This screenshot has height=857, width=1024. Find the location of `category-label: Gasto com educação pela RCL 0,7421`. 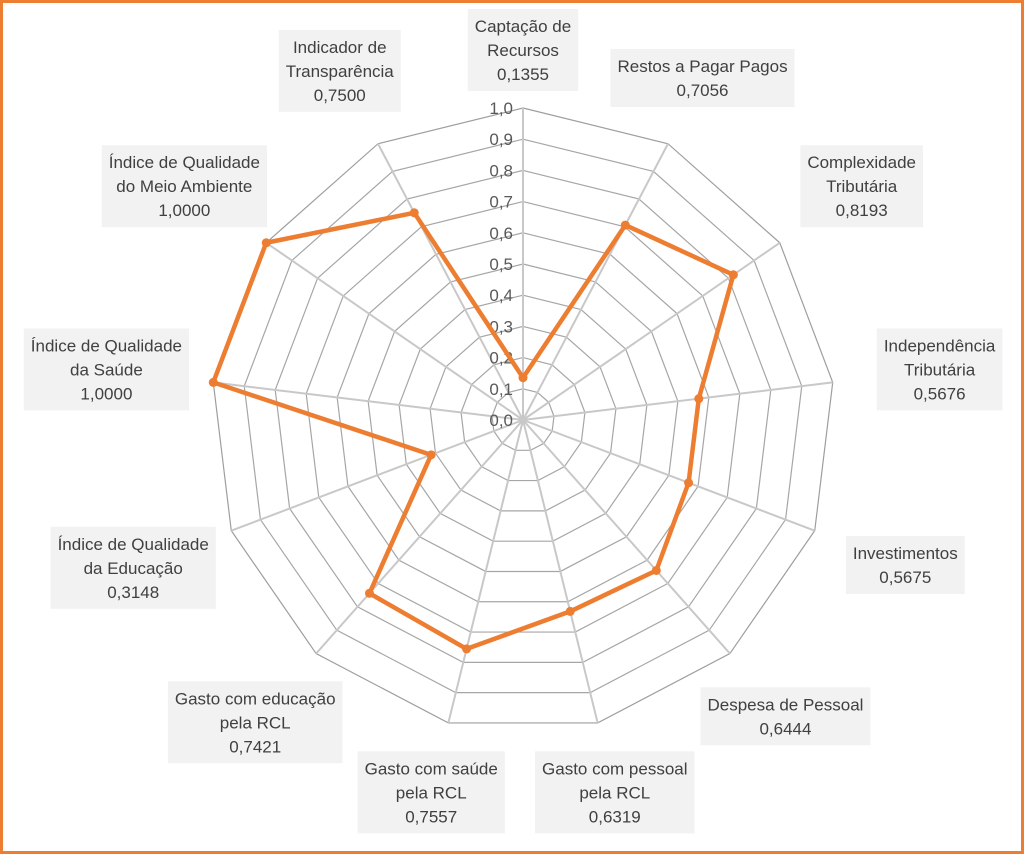

category-label: Gasto com educação pela RCL 0,7421 is located at coordinates (255, 722).